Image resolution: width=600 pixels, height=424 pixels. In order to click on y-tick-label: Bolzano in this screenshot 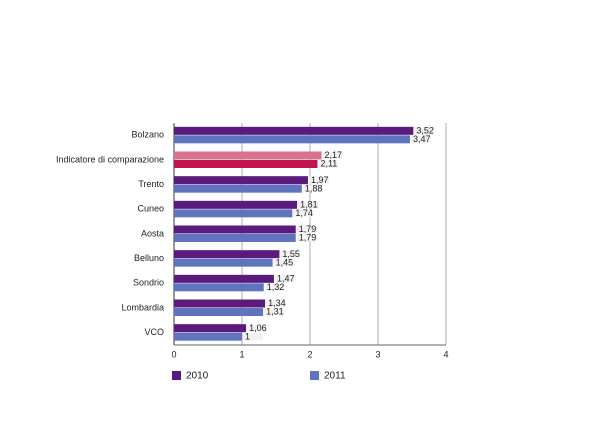, I will do `click(147, 135)`.